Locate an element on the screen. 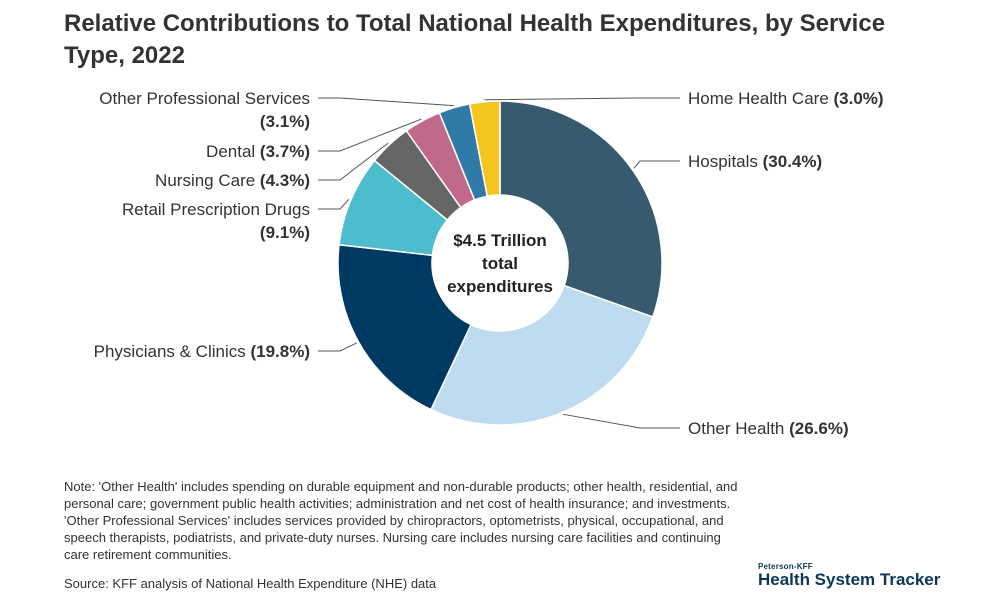  health-system-tracker-logo: Peterson-KFF Health System Tracker is located at coordinates (849, 575).